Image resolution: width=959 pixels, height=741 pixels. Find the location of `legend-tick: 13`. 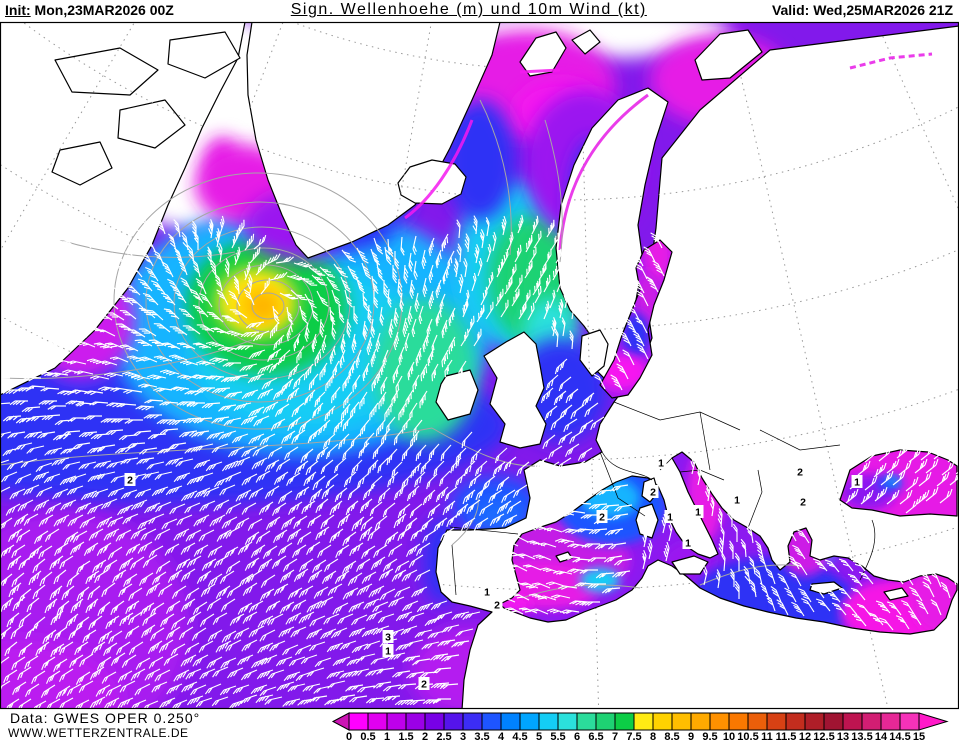

legend-tick: 13 is located at coordinates (843, 736).